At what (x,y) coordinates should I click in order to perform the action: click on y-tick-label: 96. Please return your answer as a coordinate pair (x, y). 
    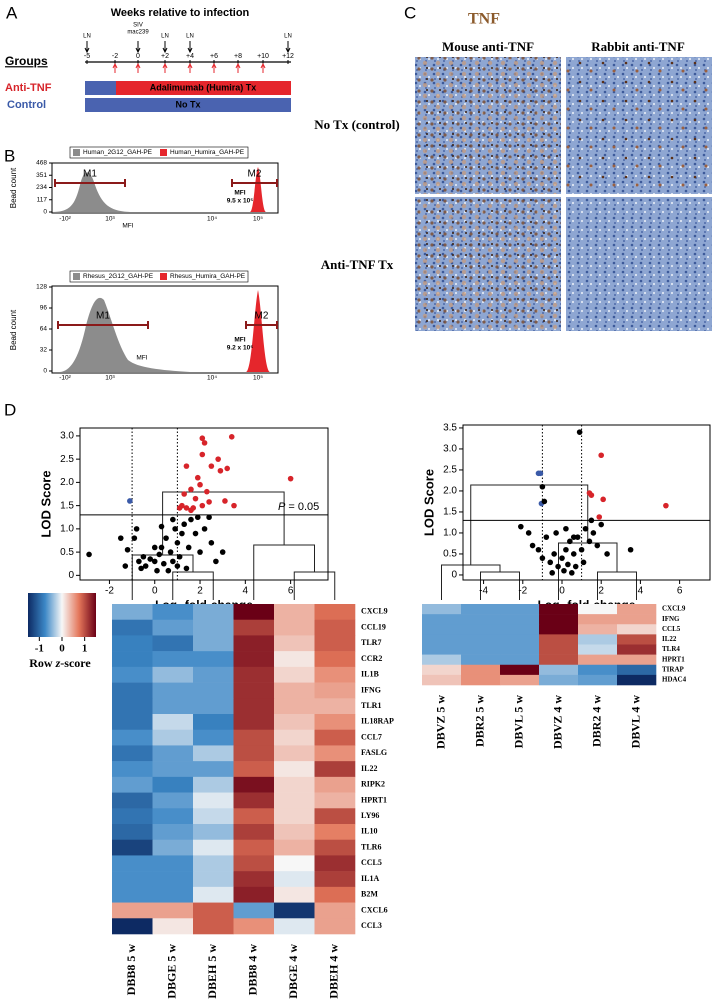
    Looking at the image, I should click on (44, 308).